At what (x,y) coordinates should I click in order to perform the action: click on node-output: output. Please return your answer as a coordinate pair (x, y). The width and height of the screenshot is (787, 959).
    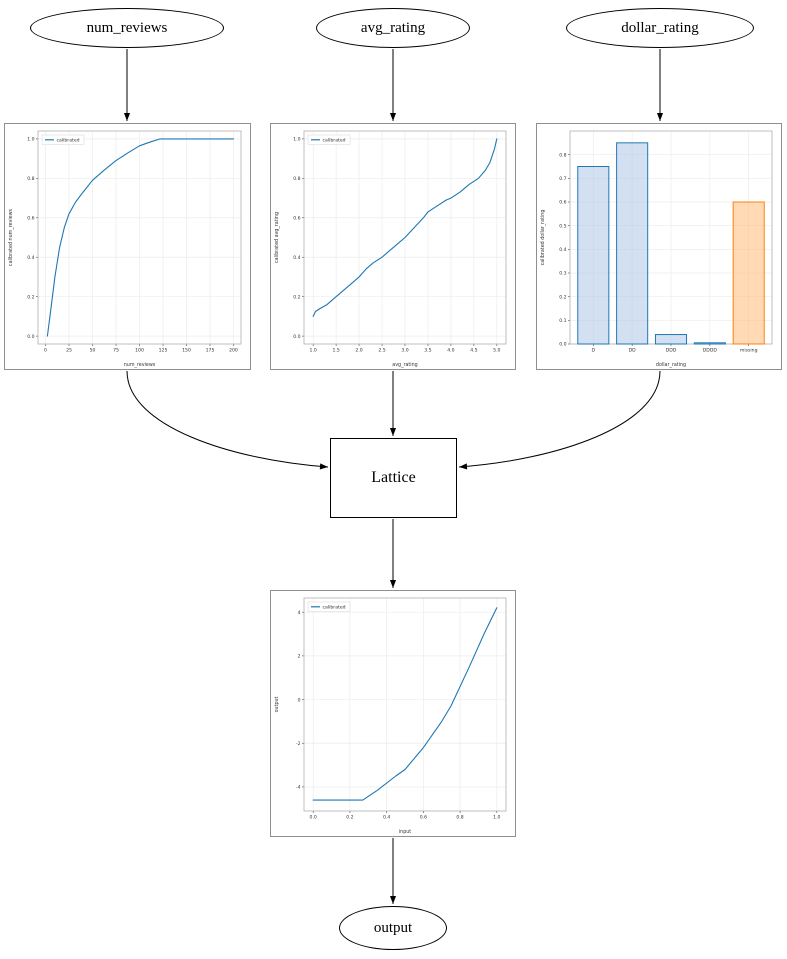
    Looking at the image, I should click on (393, 928).